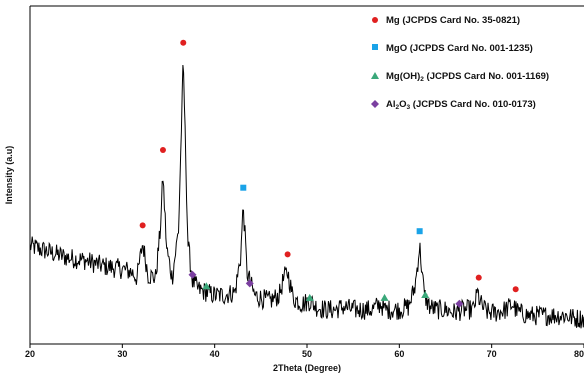  I want to click on x-tick-label-20: 20, so click(30, 354).